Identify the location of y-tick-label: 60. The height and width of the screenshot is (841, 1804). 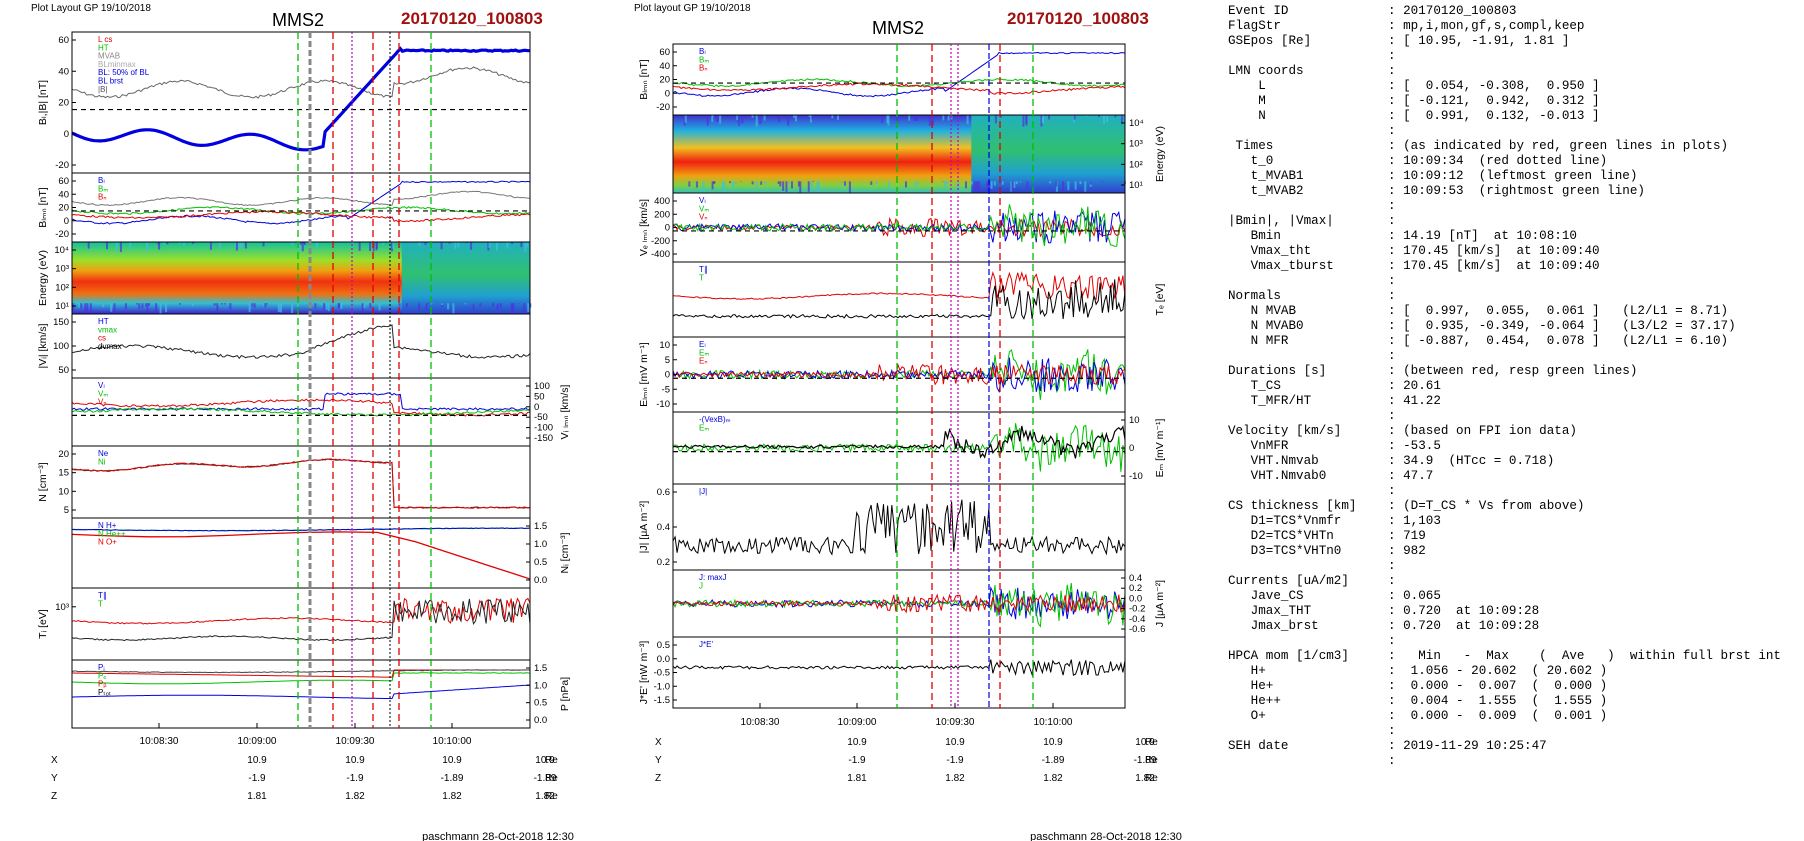
(63, 181).